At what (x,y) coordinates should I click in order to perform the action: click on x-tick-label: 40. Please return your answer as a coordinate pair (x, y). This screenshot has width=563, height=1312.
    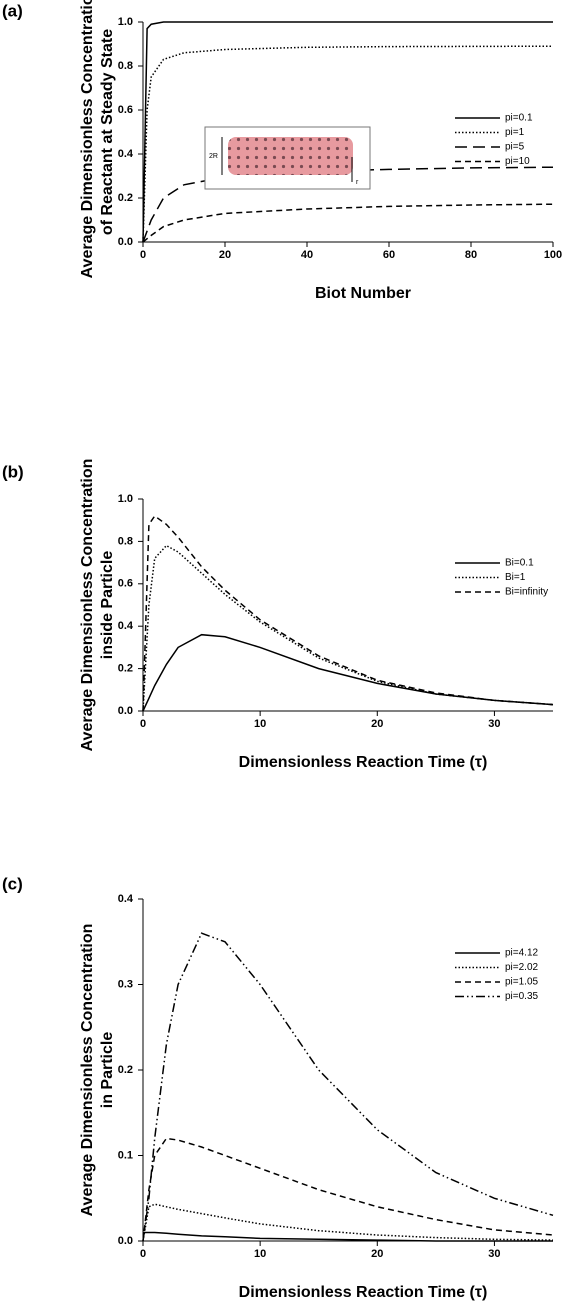
    Looking at the image, I should click on (307, 255).